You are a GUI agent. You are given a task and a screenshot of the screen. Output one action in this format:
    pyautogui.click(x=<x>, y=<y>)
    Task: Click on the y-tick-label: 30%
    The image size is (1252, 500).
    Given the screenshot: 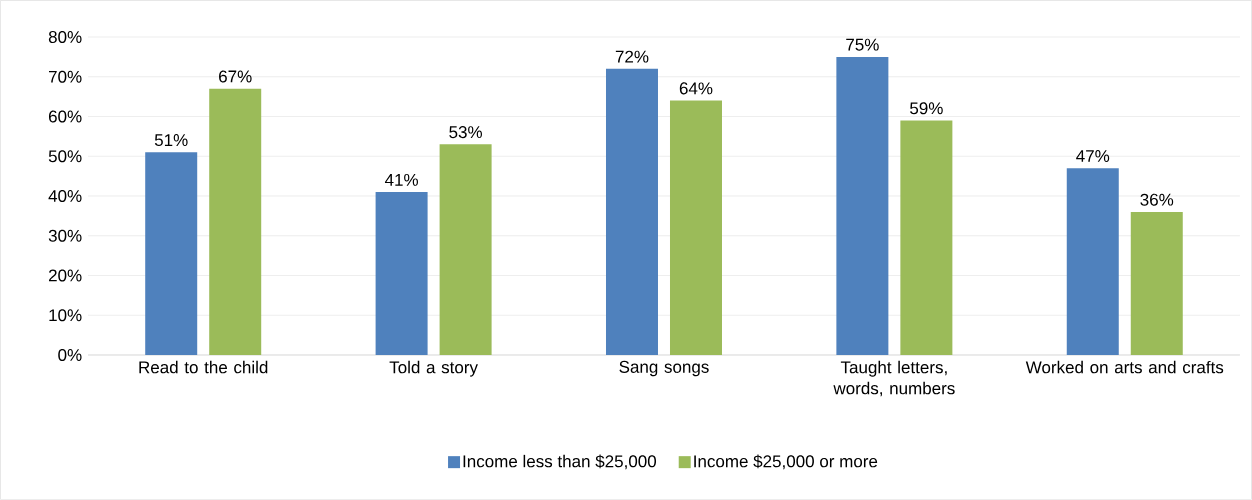 What is the action you would take?
    pyautogui.click(x=65, y=235)
    